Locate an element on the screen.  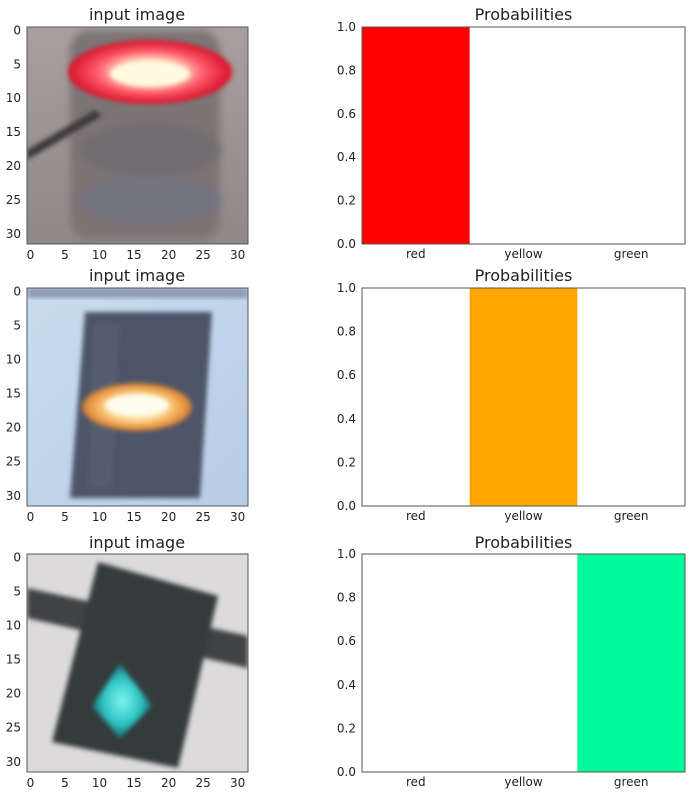
image-panel-3: input image is located at coordinates (137, 653).